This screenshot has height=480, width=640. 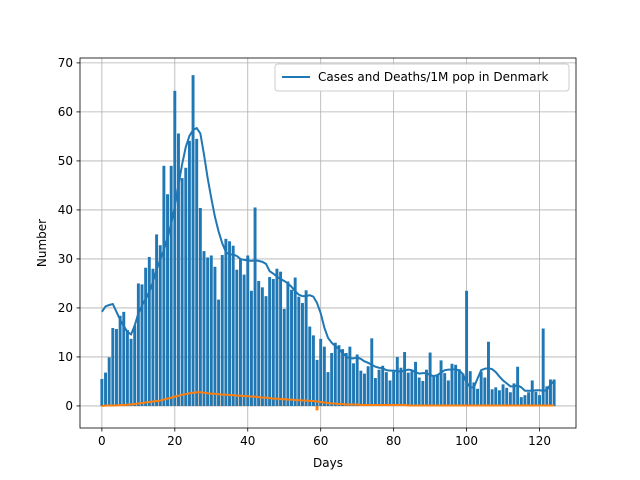 I want to click on y-tick-label: 70, so click(x=65, y=63).